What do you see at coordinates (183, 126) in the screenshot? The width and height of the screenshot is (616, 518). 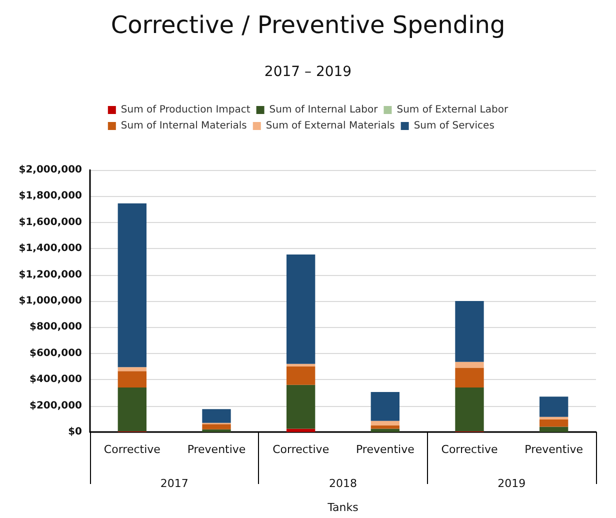 I see `legend-label: Sum of Internal Materials` at bounding box center [183, 126].